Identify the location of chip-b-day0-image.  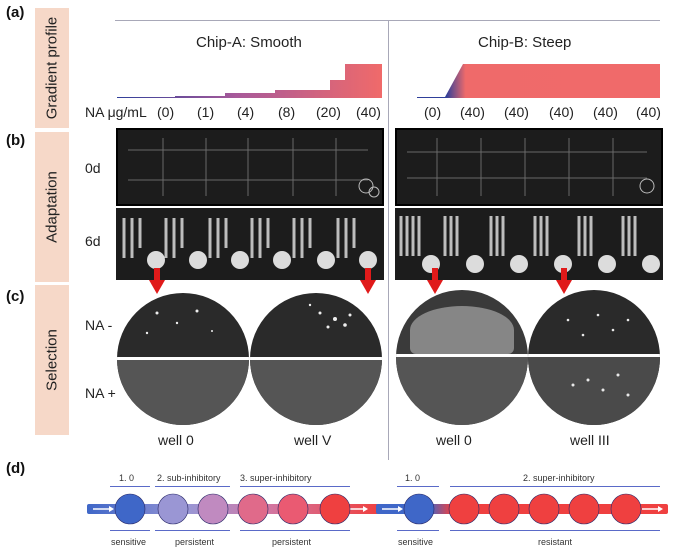
(529, 167).